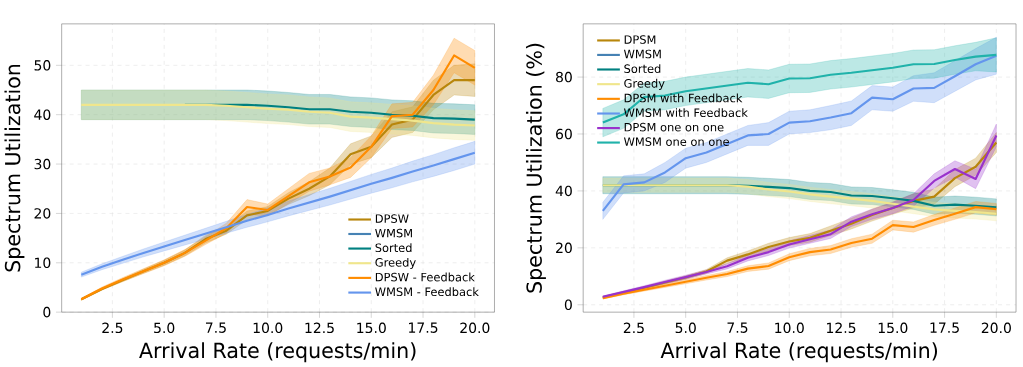  What do you see at coordinates (43, 263) in the screenshot?
I see `y-tick-label: 10` at bounding box center [43, 263].